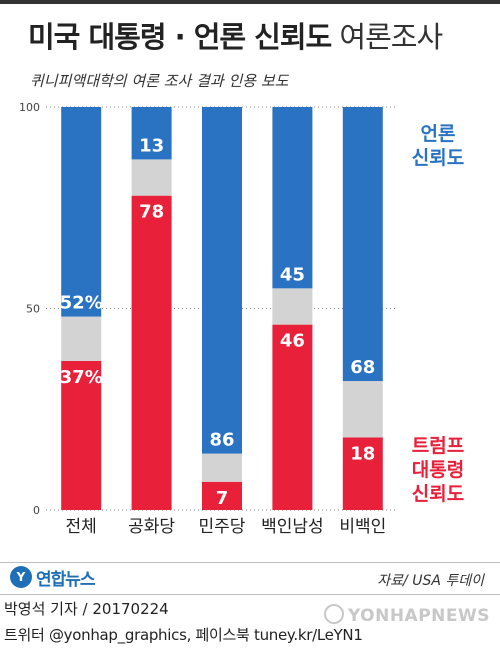 The width and height of the screenshot is (500, 650). I want to click on legend-media-line-0: 언론, so click(438, 134).